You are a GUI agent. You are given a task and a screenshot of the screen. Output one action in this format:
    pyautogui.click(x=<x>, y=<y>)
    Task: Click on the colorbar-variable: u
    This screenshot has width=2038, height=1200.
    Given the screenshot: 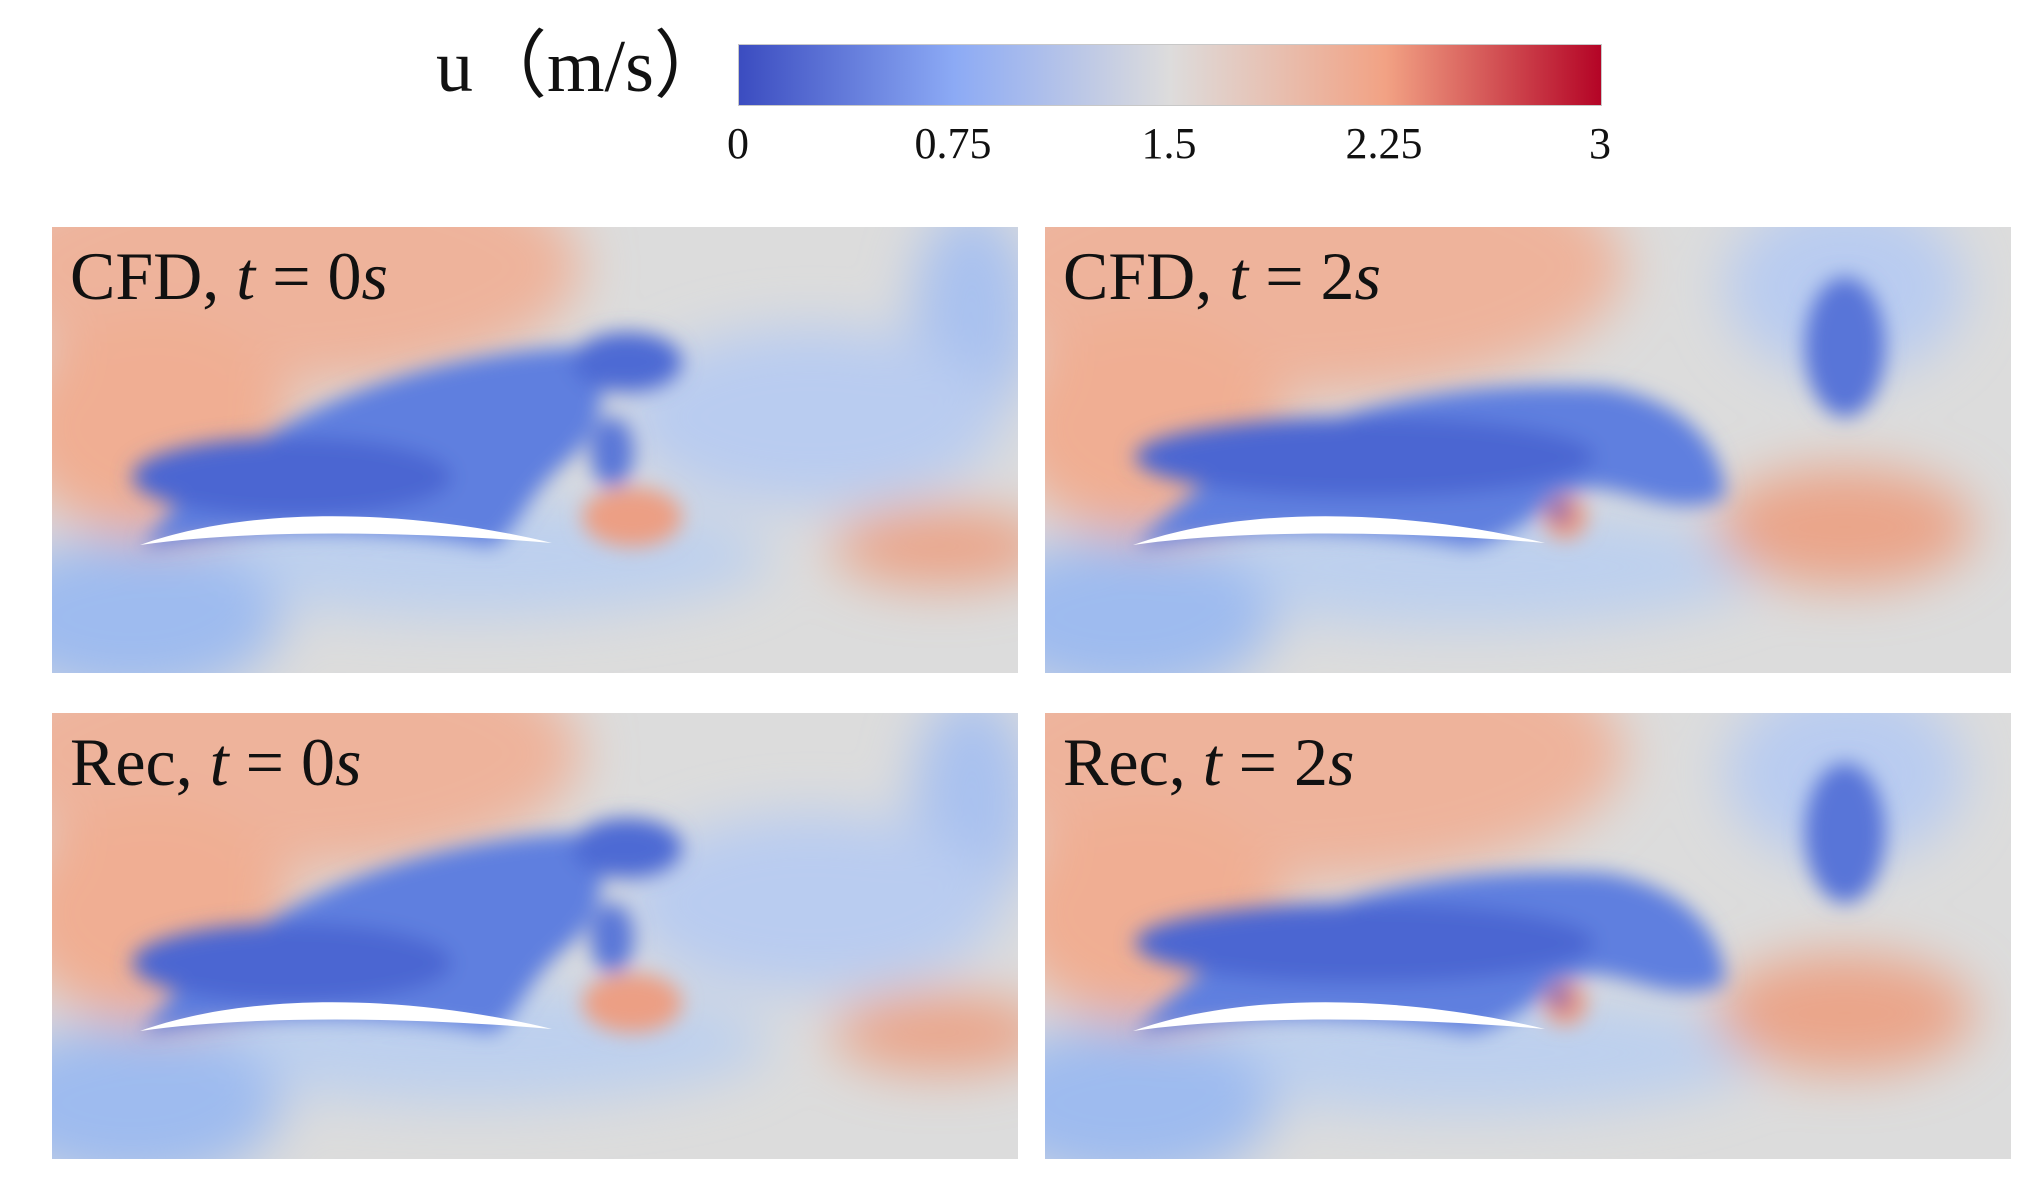 What is the action you would take?
    pyautogui.click(x=454, y=67)
    